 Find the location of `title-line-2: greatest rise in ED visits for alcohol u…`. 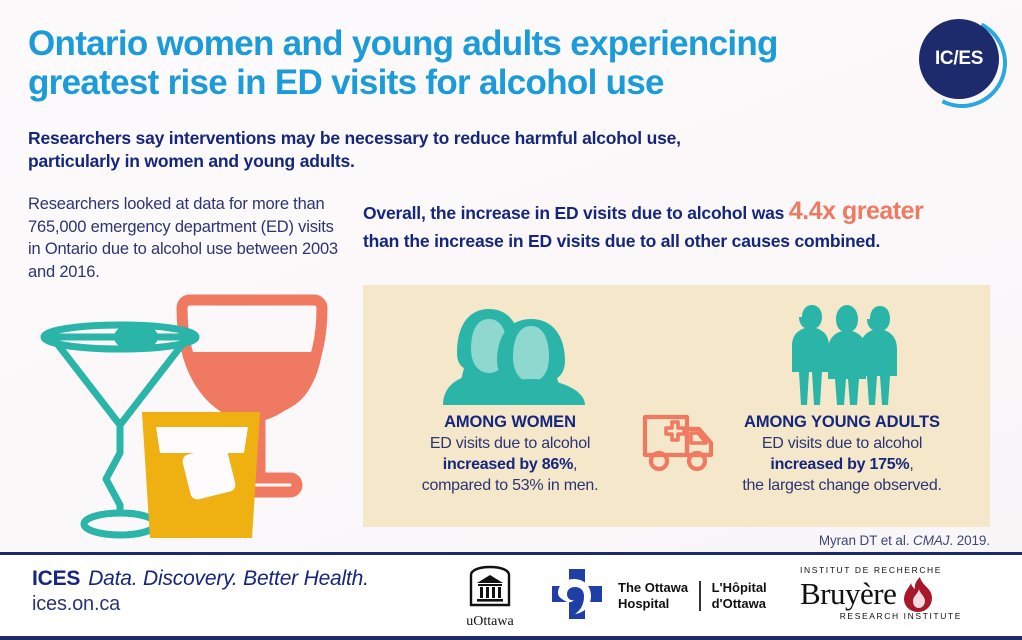

title-line-2: greatest rise in ED visits for alcohol u… is located at coordinates (346, 83).